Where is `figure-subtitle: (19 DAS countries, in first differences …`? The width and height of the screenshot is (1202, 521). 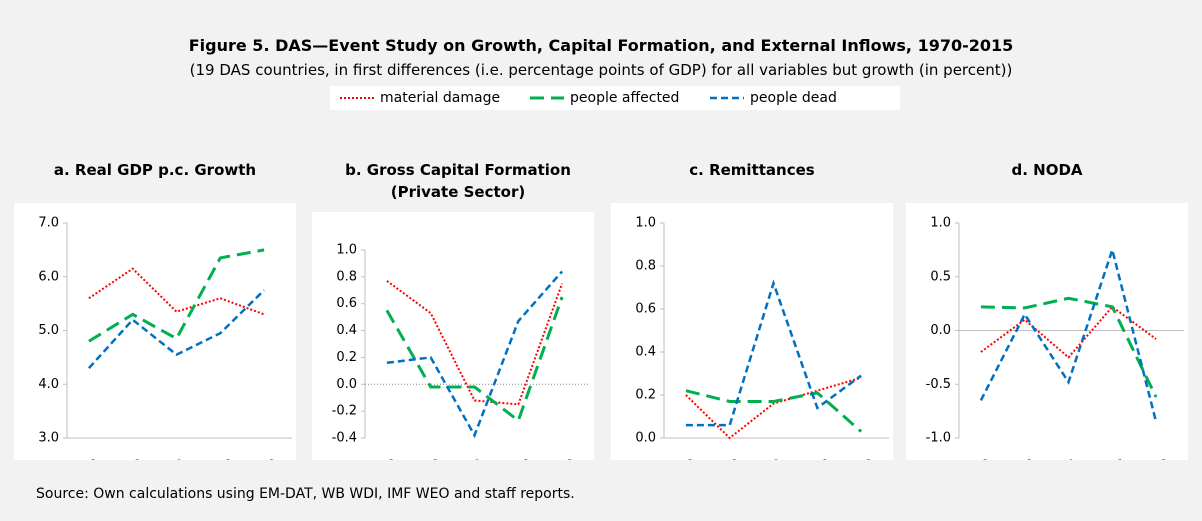
figure-subtitle: (19 DAS countries, in first differences … is located at coordinates (601, 70).